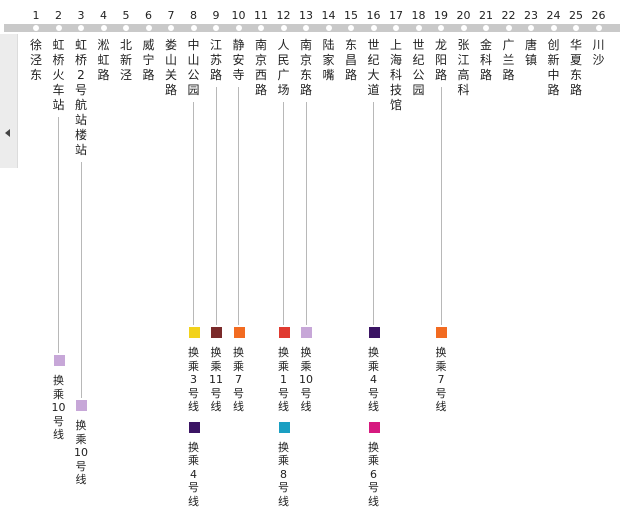 The height and width of the screenshot is (523, 620). Describe the element at coordinates (193, 67) in the screenshot. I see `station-name: 中山公园` at that location.